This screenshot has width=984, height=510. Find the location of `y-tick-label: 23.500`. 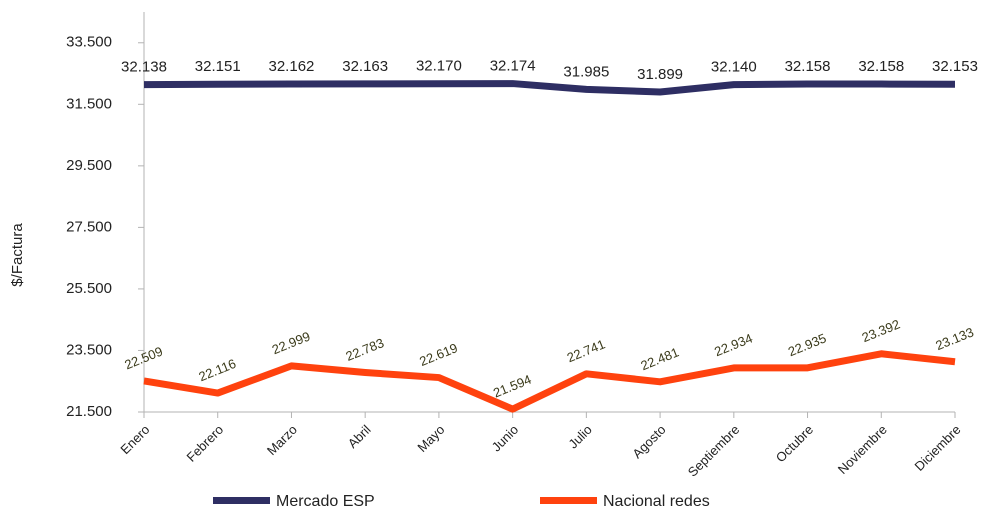

y-tick-label: 23.500 is located at coordinates (89, 349).